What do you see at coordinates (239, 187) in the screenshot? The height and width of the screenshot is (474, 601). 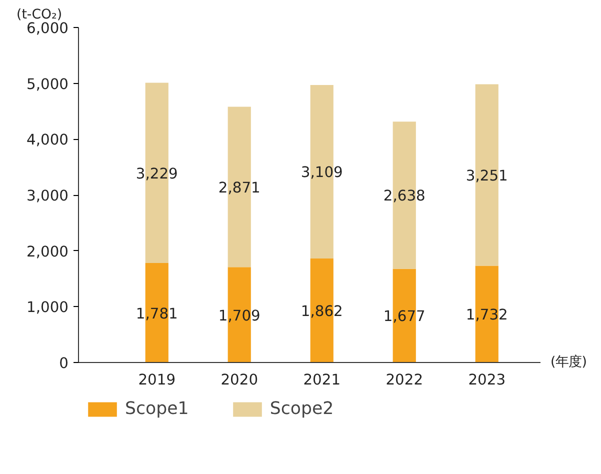 I see `data-label: 2,871` at bounding box center [239, 187].